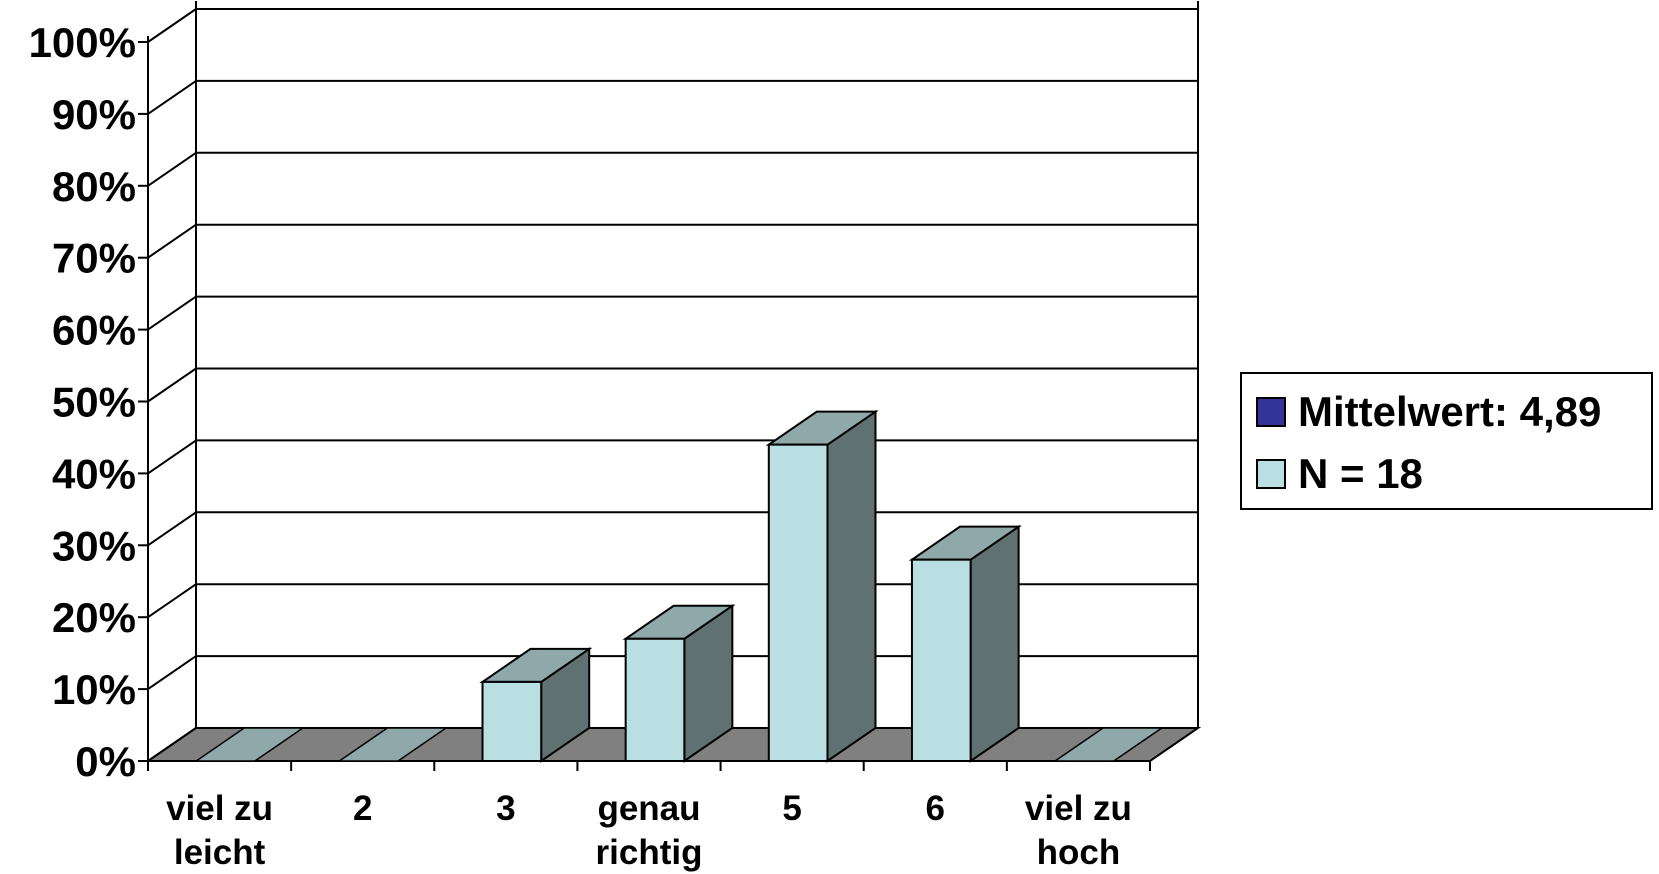  Describe the element at coordinates (1271, 412) in the screenshot. I see `legend-swatch-mittelwert` at that location.